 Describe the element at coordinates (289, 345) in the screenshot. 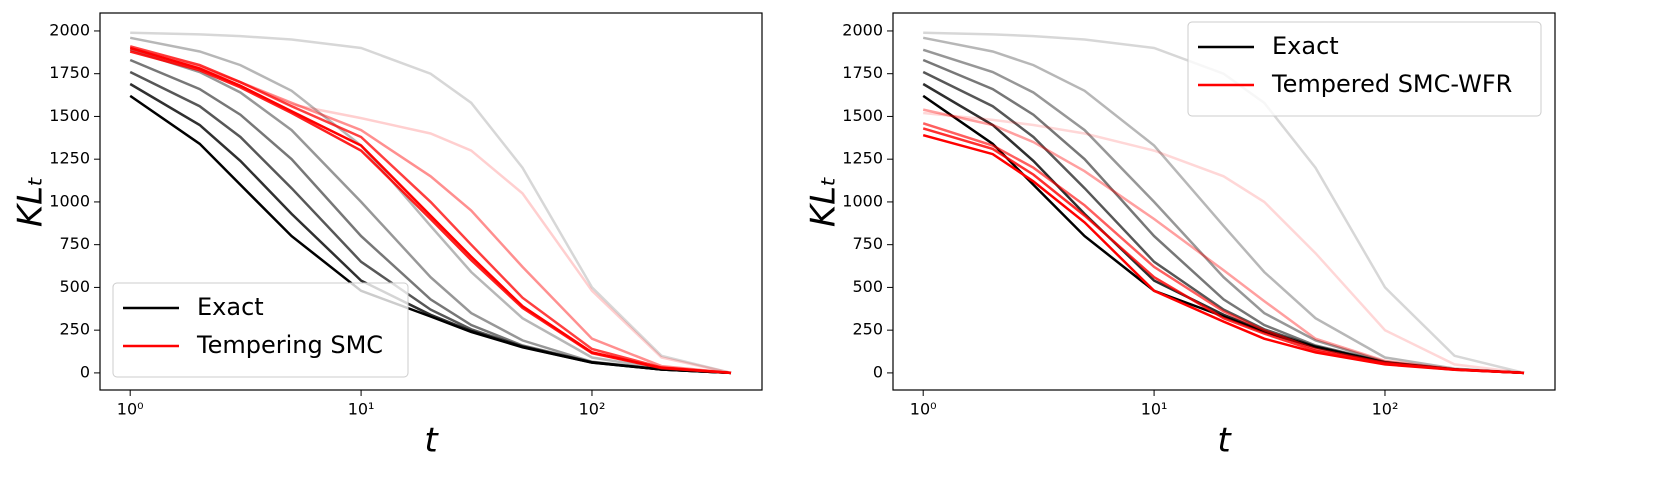

I see `legend-label: Tempering SMC` at that location.